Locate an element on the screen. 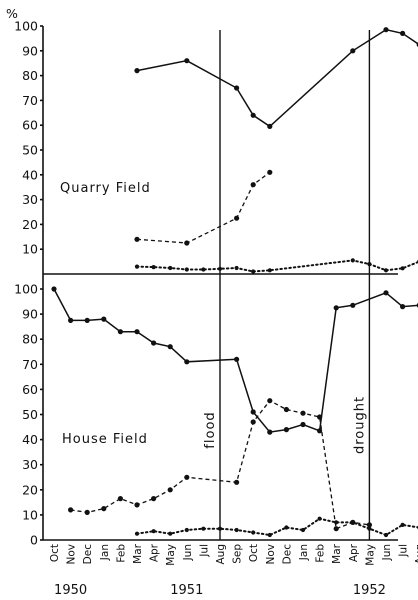 Image resolution: width=418 pixels, height=600 pixels. y-tick-label: 40 is located at coordinates (30, 439).